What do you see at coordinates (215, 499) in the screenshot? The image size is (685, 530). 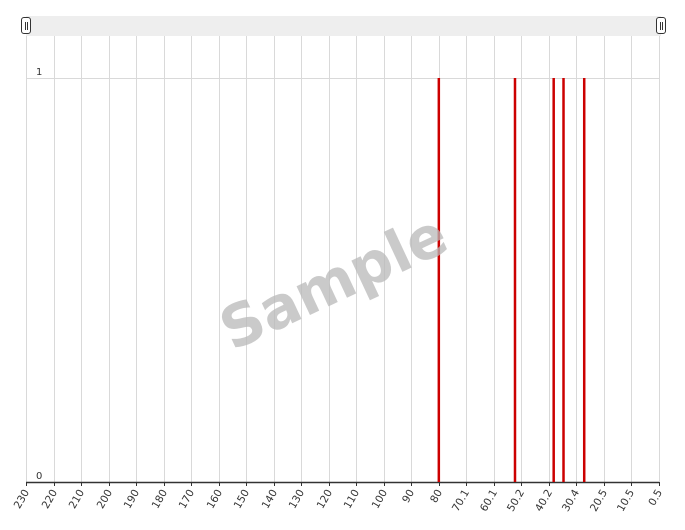 I see `x-tick-label: 160` at bounding box center [215, 499].